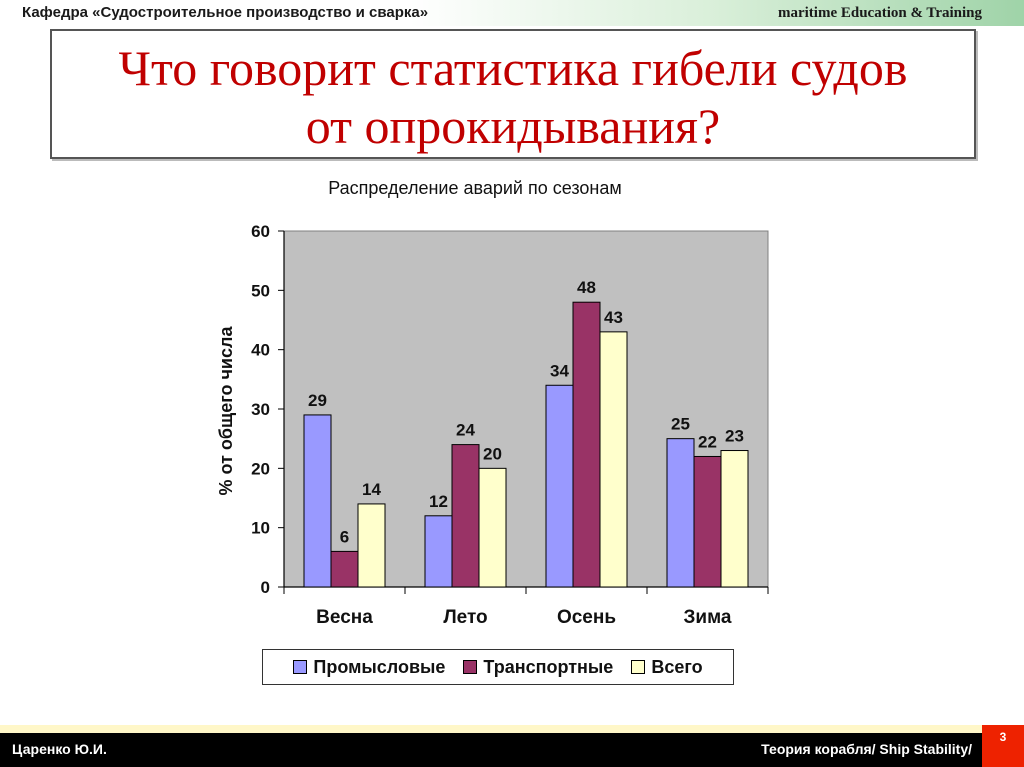 The width and height of the screenshot is (1024, 767). Describe the element at coordinates (260, 409) in the screenshot. I see `y-tick-label: 30` at that location.